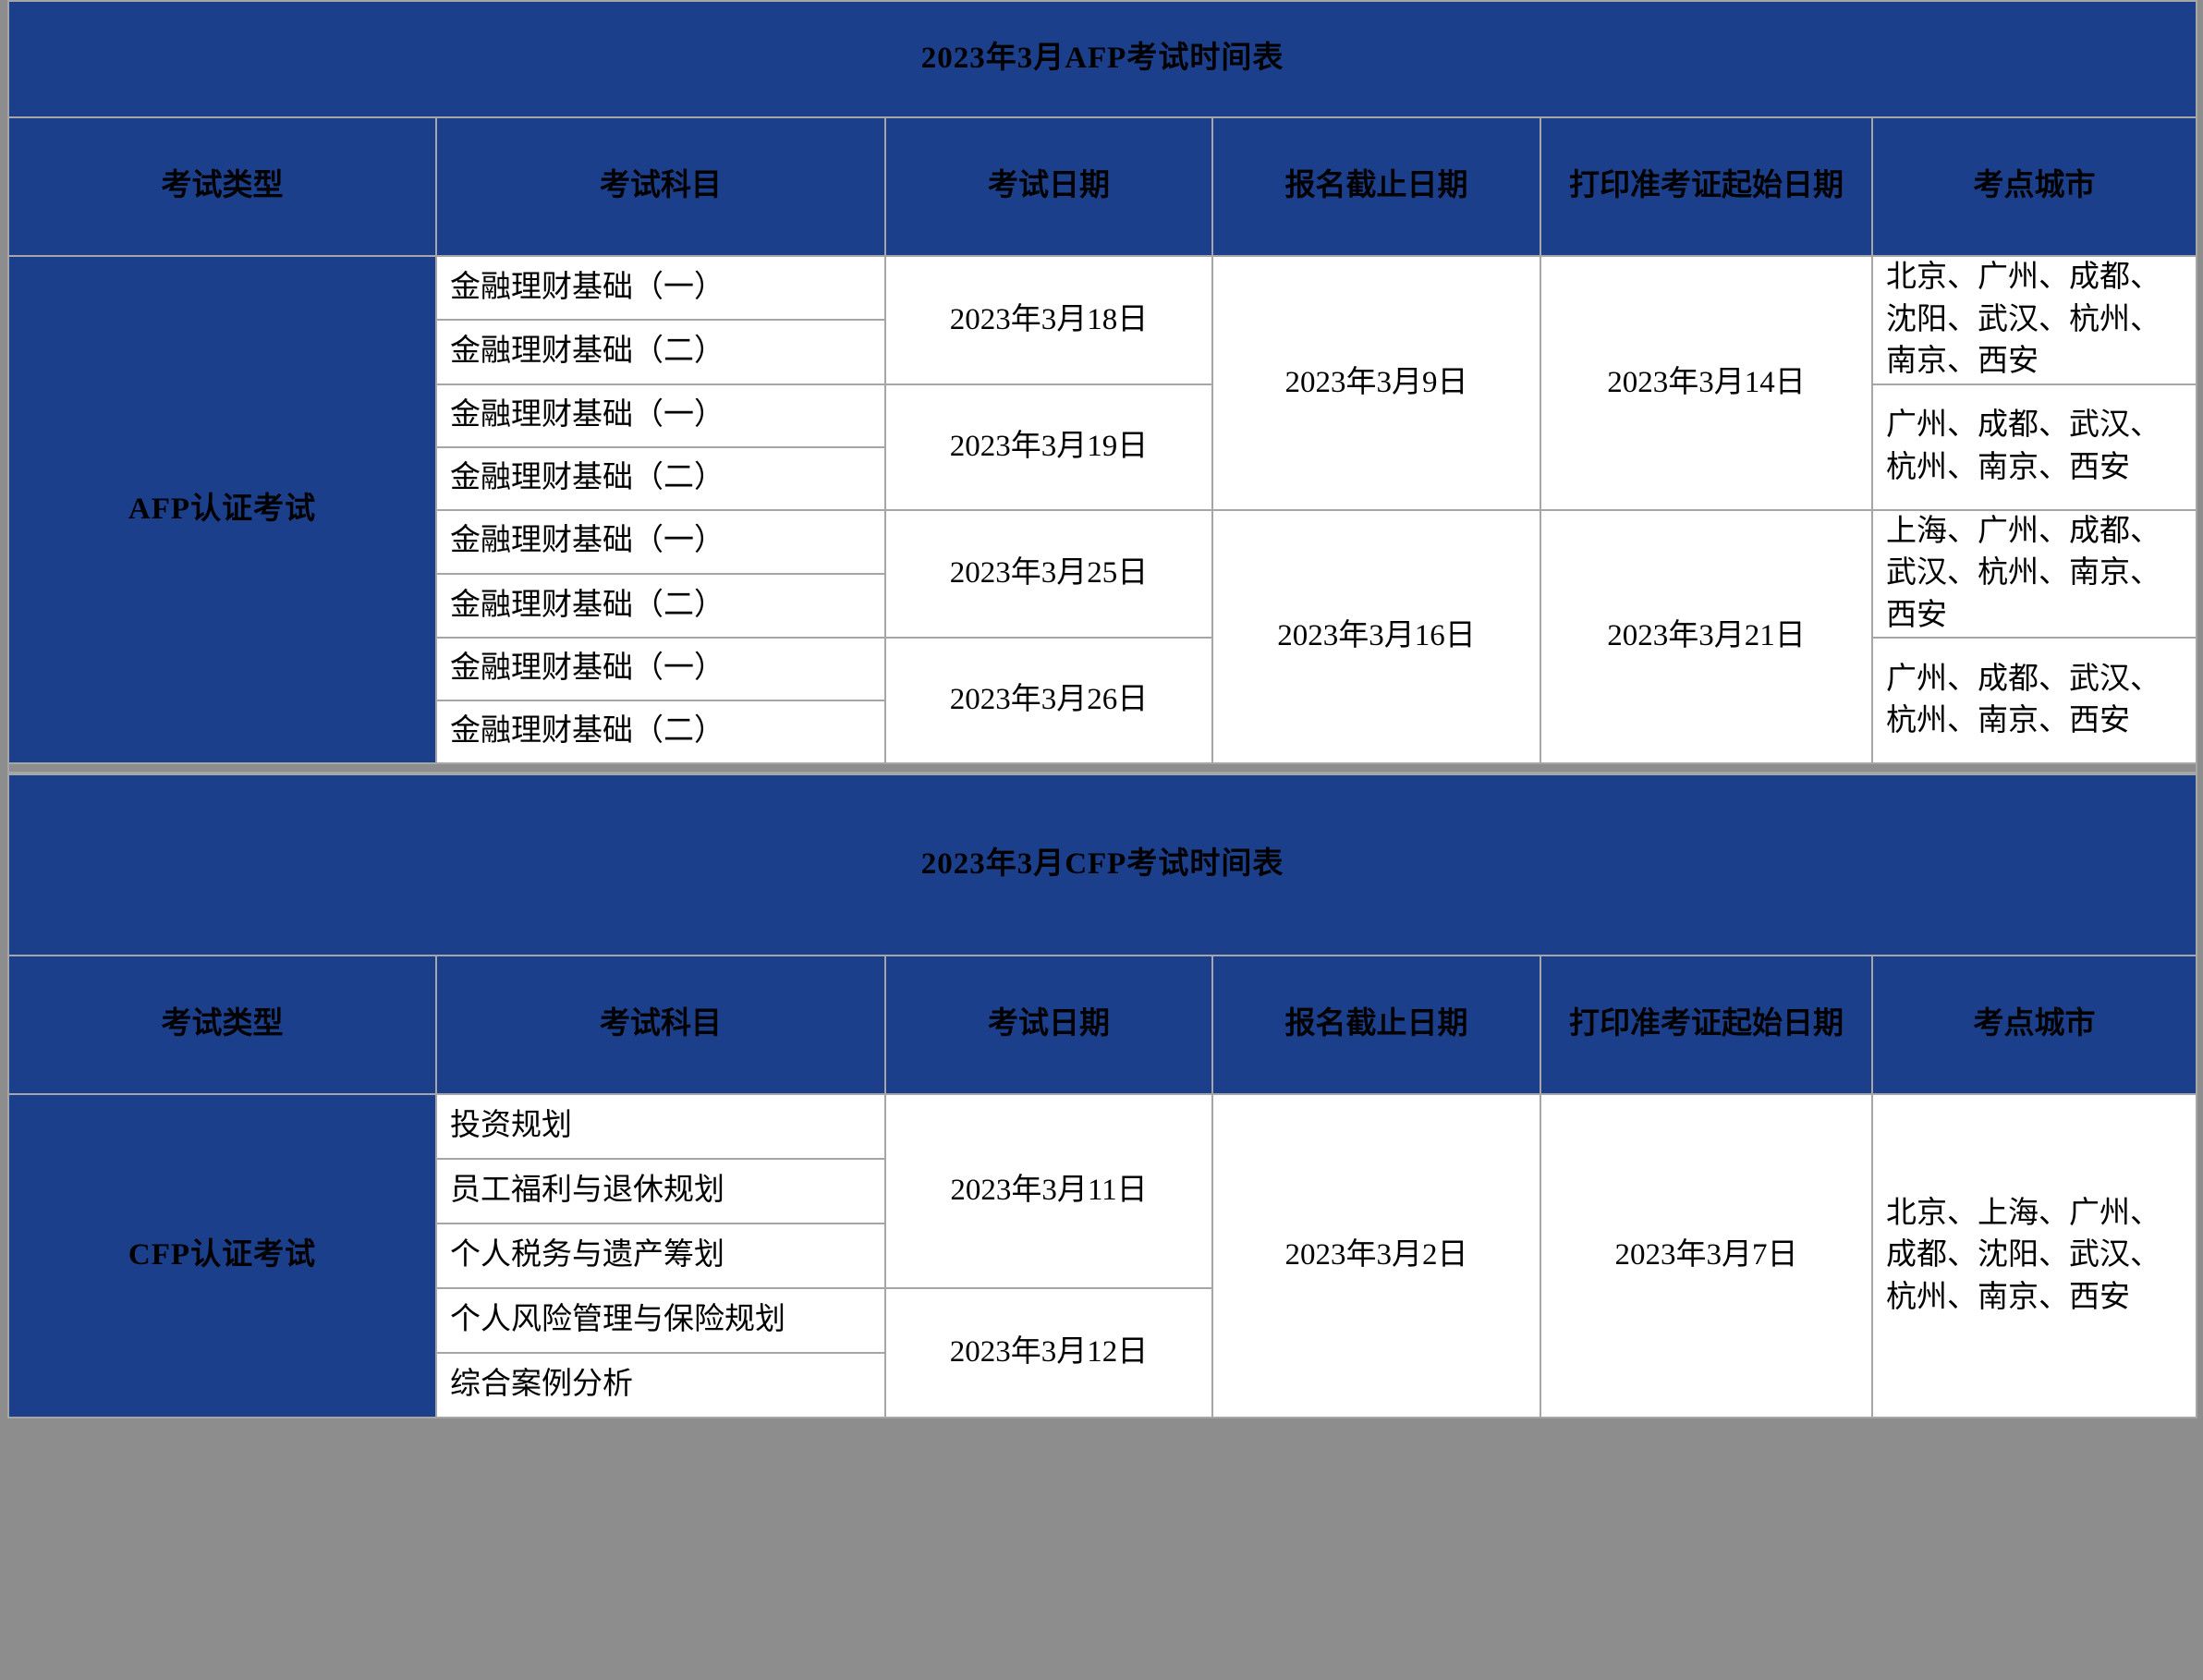  I want to click on afp-exam-type-cell: AFP认证考试, so click(222, 509).